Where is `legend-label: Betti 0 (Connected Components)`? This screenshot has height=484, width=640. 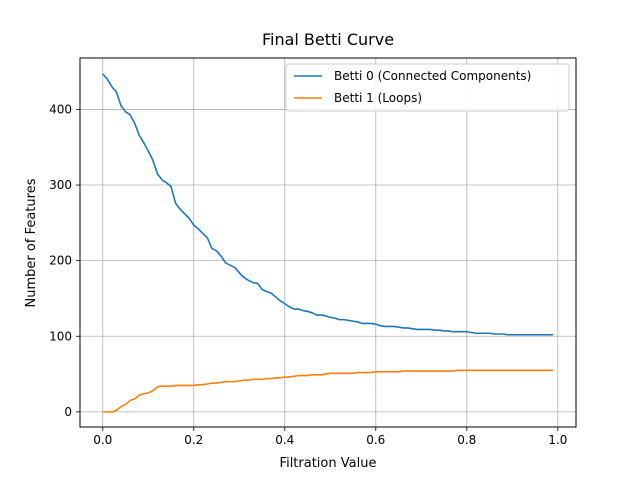 legend-label: Betti 0 (Connected Components) is located at coordinates (432, 76).